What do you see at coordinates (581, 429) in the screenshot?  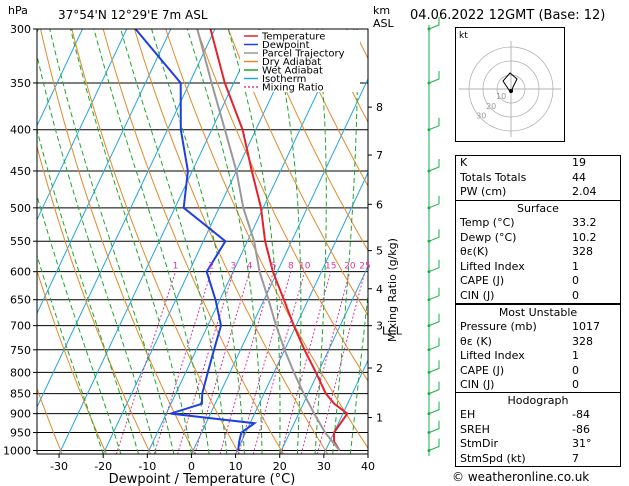 I see `hodograph-table-value: -86` at bounding box center [581, 429].